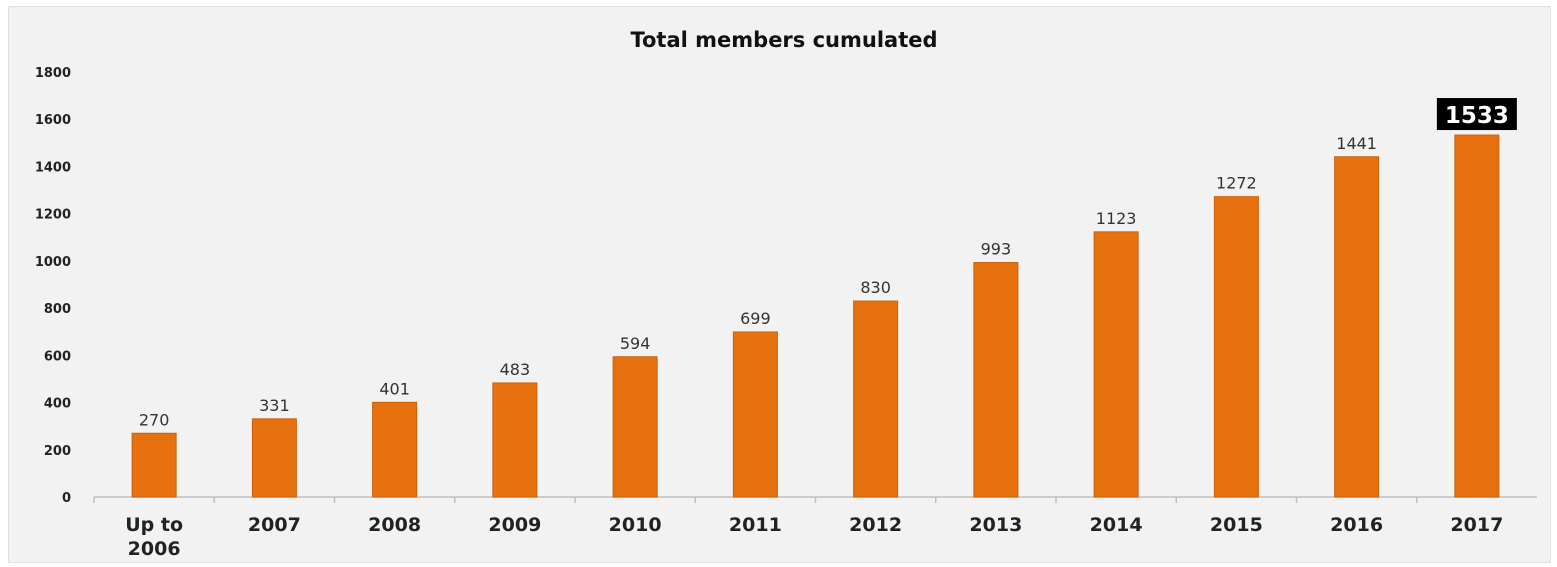  I want to click on x-tick-label: 2017, so click(1476, 525).